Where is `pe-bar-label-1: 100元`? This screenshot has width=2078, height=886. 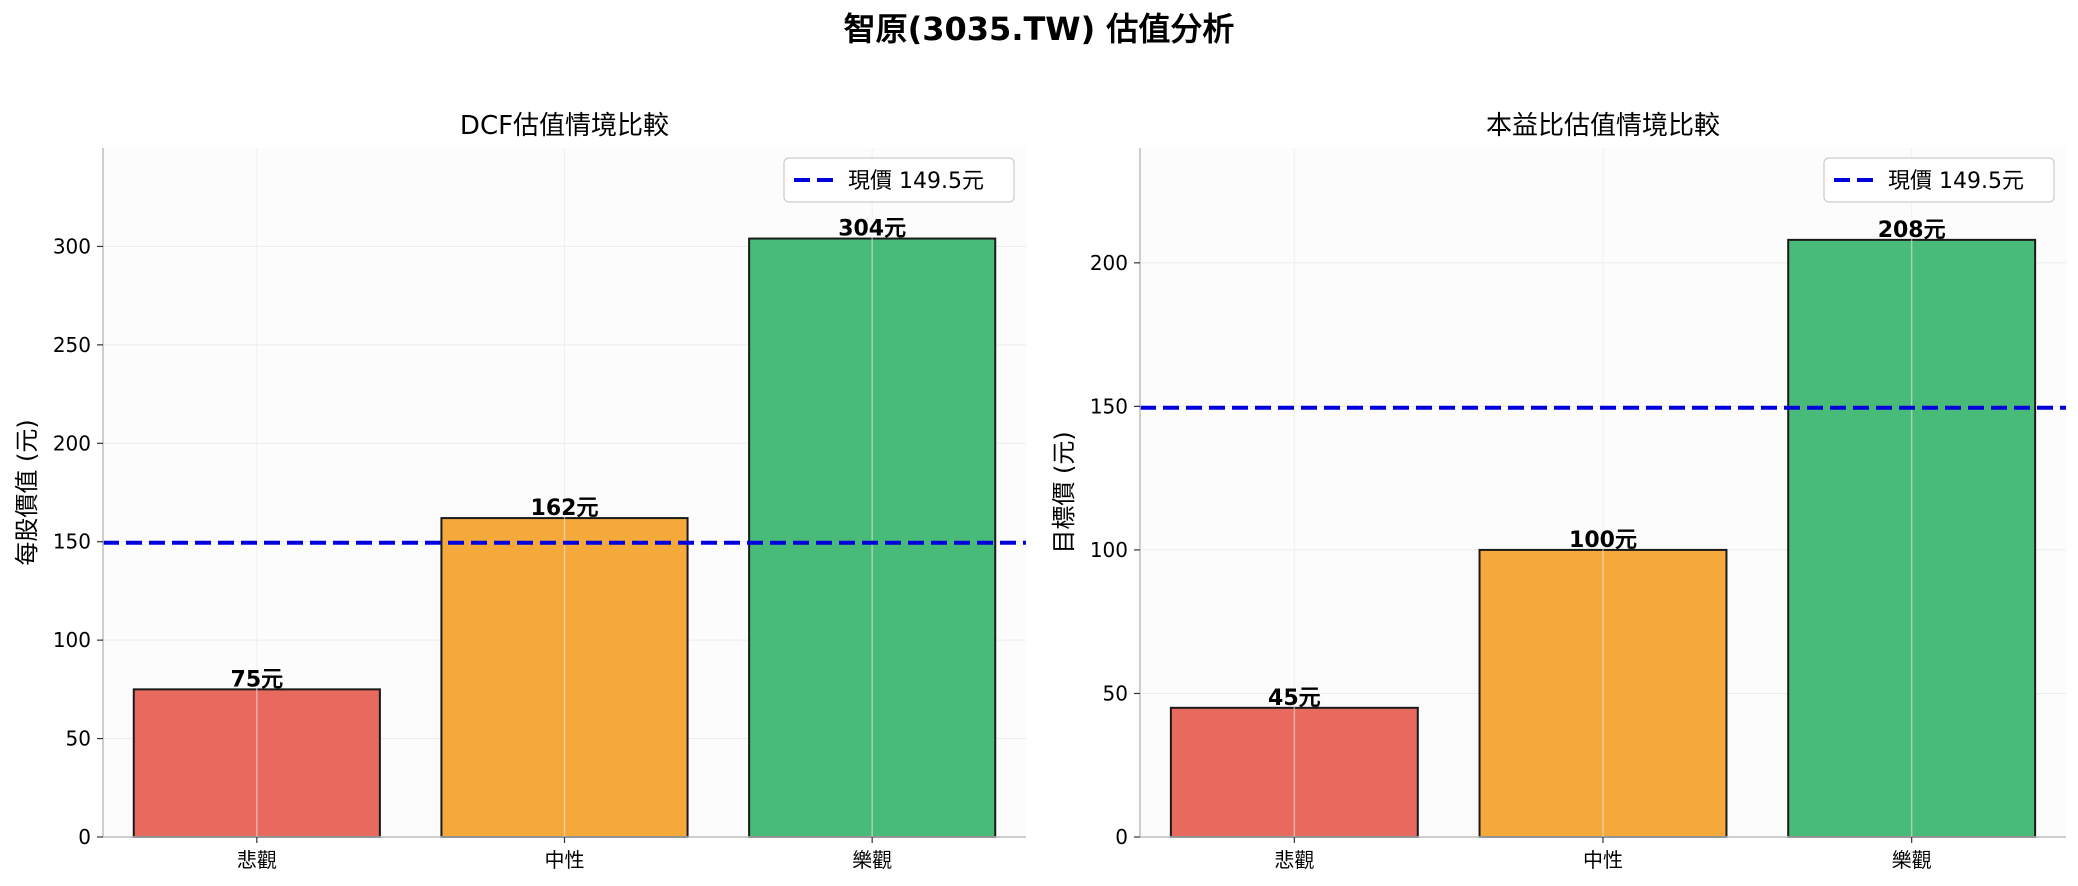 pe-bar-label-1: 100元 is located at coordinates (1603, 540).